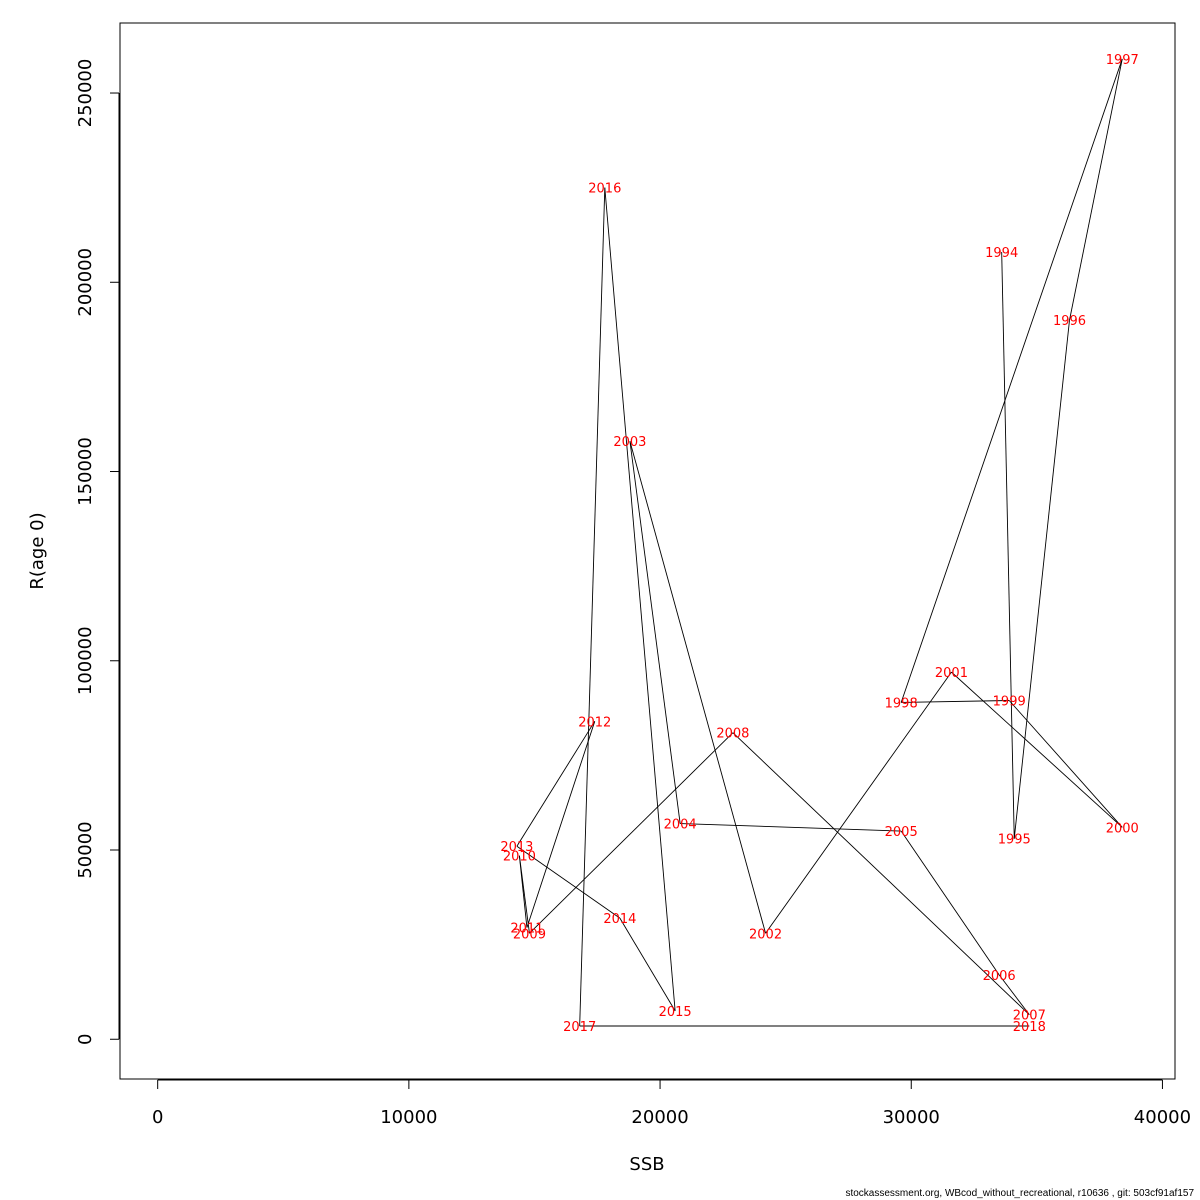 This screenshot has width=1200, height=1200. Describe the element at coordinates (631, 833) in the screenshot. I see `trajectory-segment-2008-2009` at that location.